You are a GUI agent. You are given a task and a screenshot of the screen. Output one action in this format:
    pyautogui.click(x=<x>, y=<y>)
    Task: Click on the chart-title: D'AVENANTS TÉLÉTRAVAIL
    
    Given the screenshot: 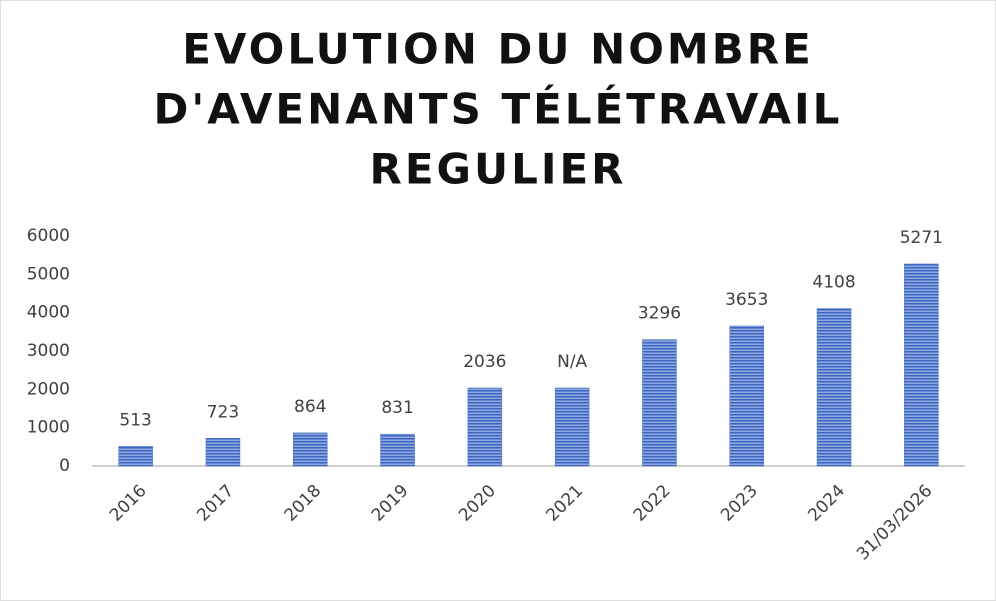 What is the action you would take?
    pyautogui.click(x=498, y=109)
    